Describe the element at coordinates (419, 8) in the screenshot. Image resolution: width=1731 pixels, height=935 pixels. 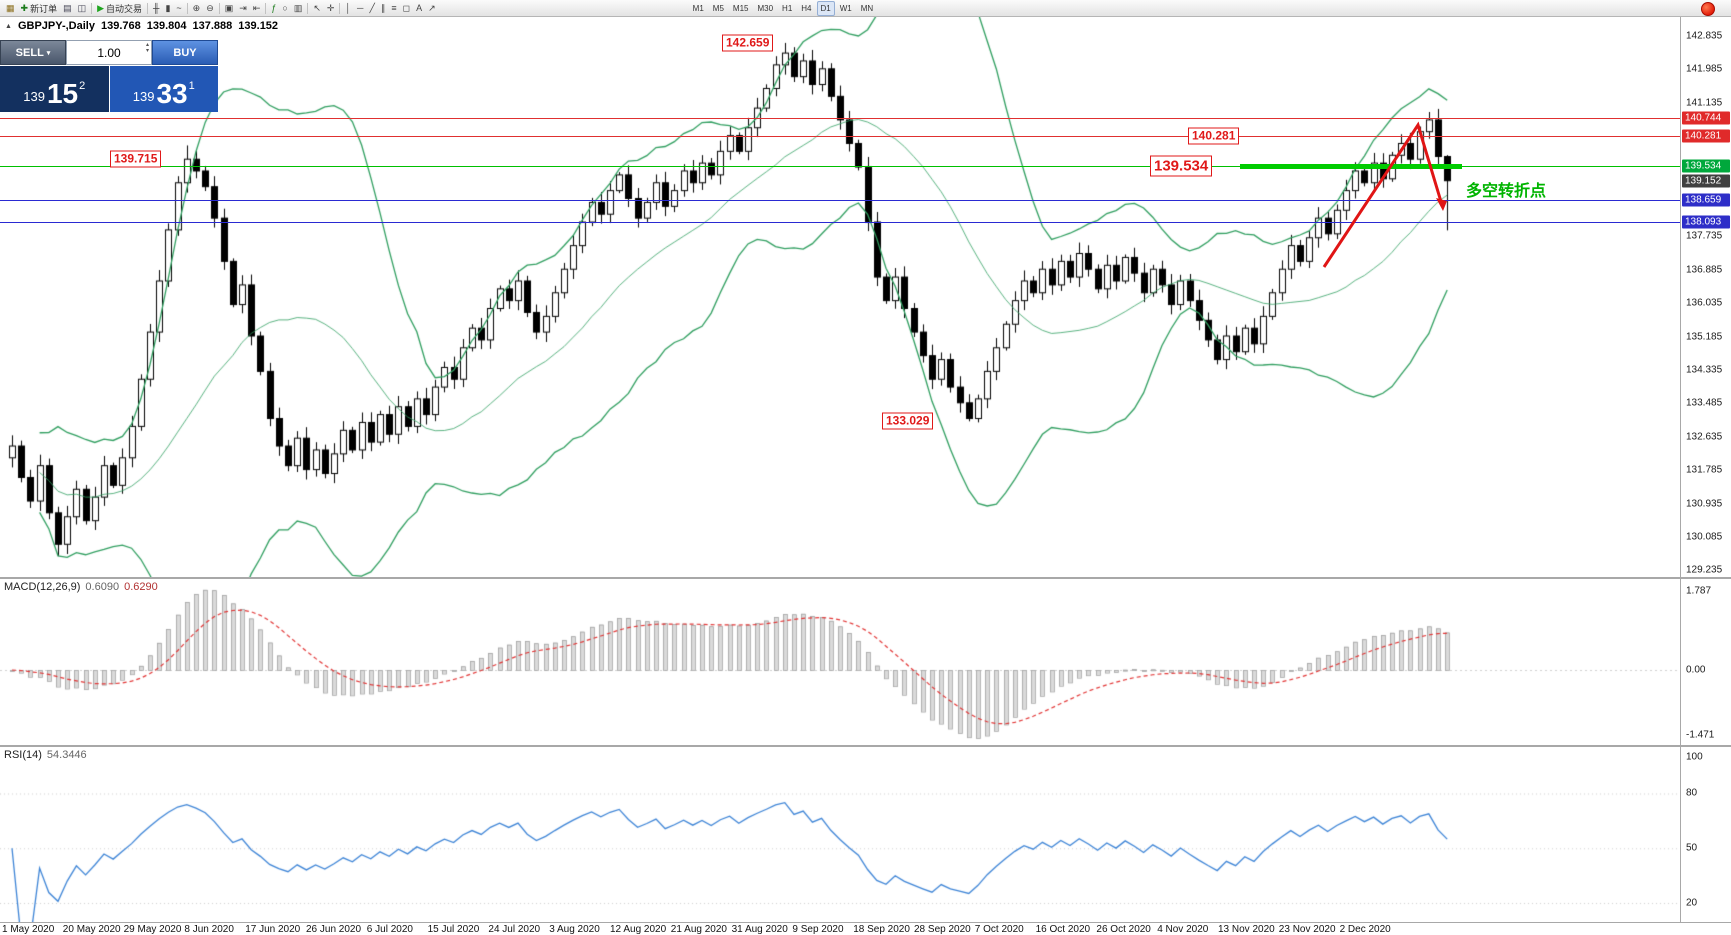
I see `text-icon: A` at that location.